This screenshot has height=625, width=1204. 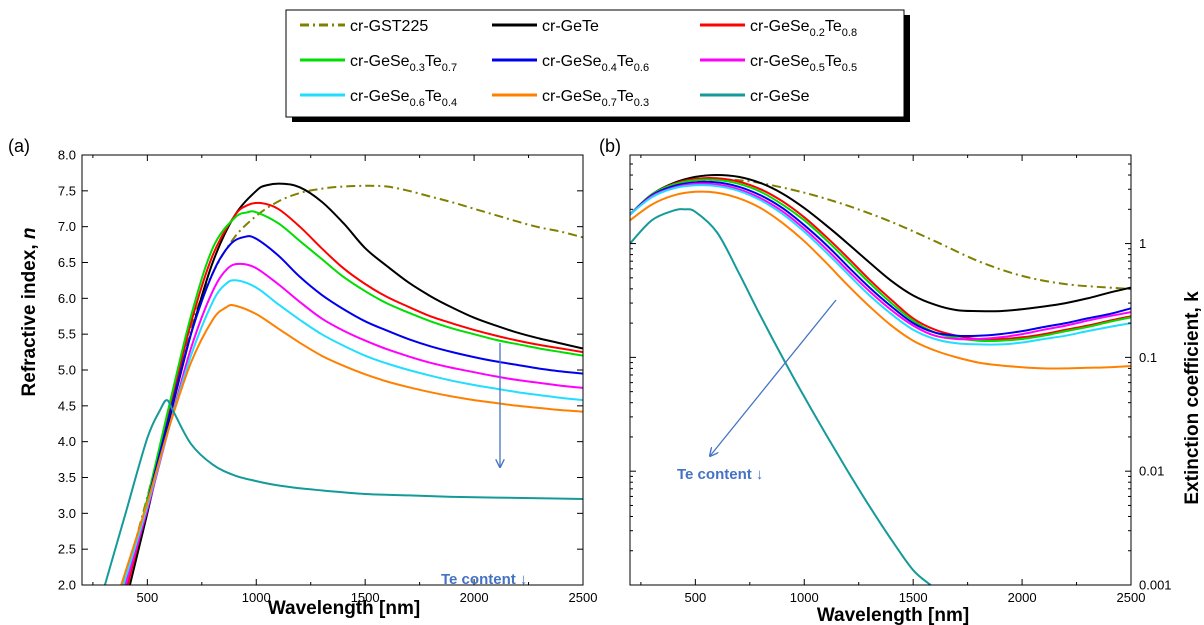 I want to click on series-cr-GeSe0.5Te0.5, so click(x=880, y=261).